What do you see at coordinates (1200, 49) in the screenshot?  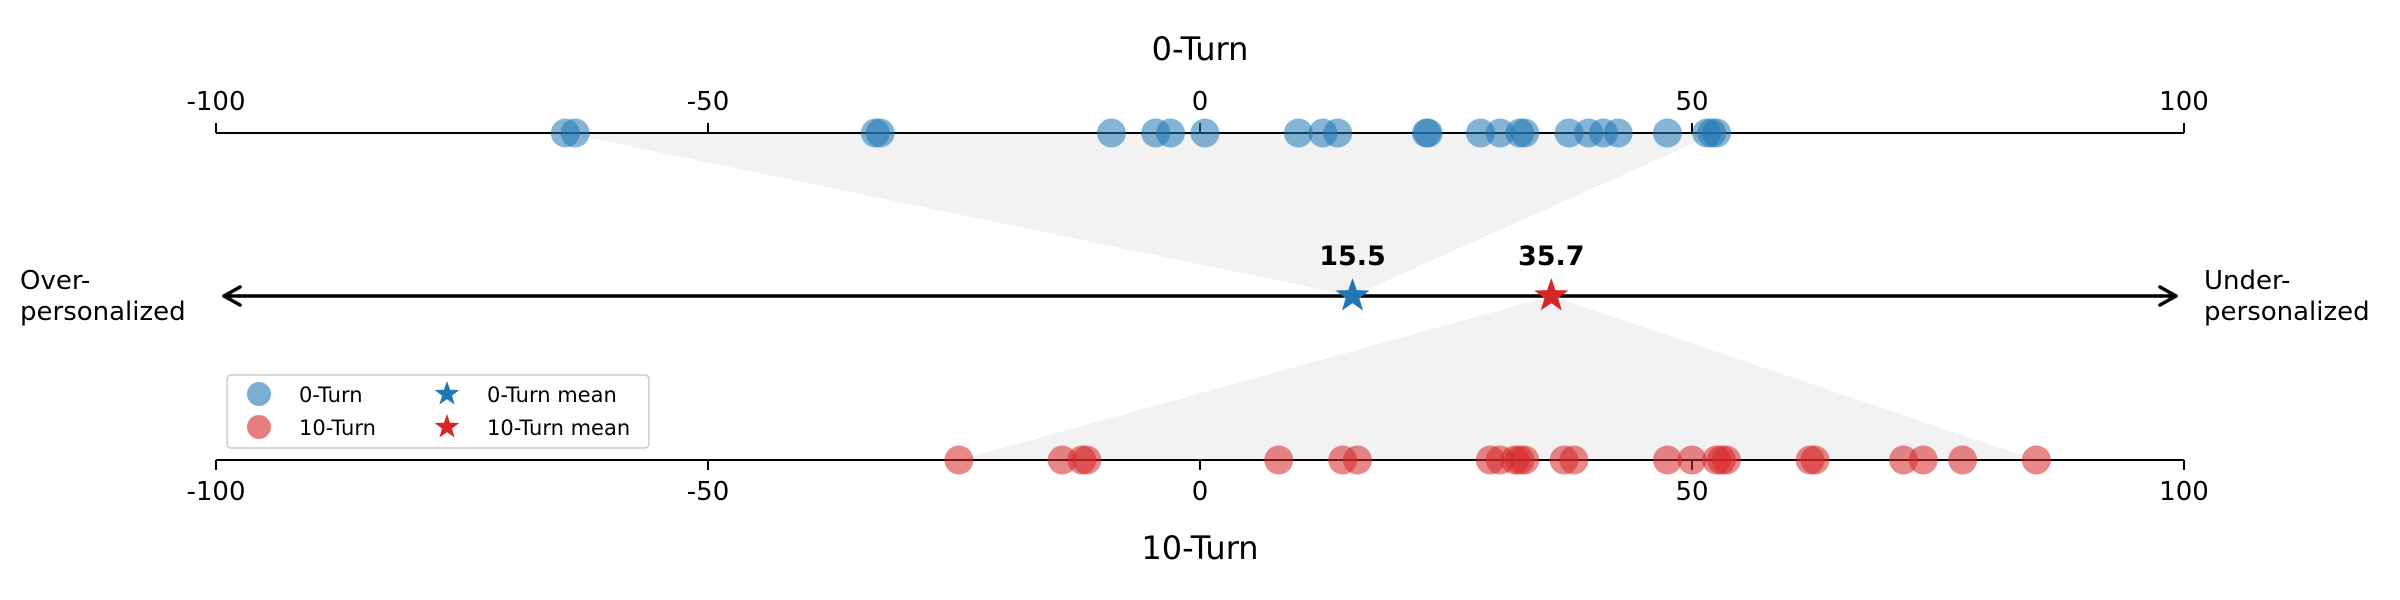 I see `top-axis-title: 0-Turn` at bounding box center [1200, 49].